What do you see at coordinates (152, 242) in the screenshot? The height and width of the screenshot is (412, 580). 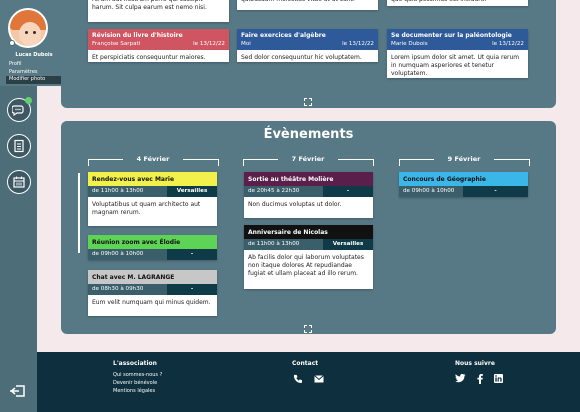 I see `event-title: Réunion zoom avec Élodie` at bounding box center [152, 242].